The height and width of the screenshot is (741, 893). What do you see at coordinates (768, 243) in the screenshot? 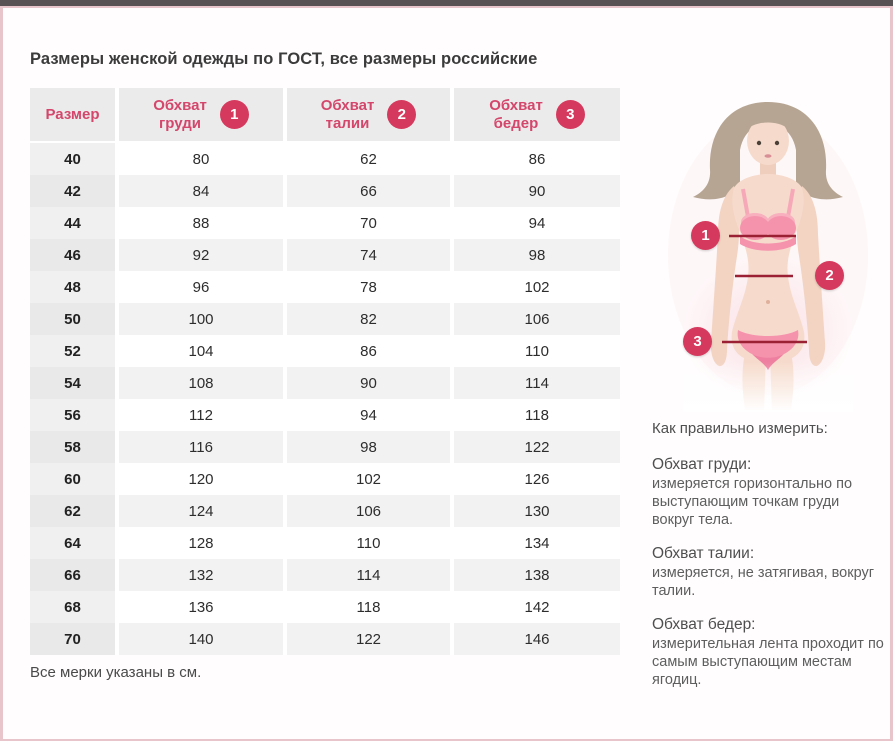
I see `bra-band` at bounding box center [768, 243].